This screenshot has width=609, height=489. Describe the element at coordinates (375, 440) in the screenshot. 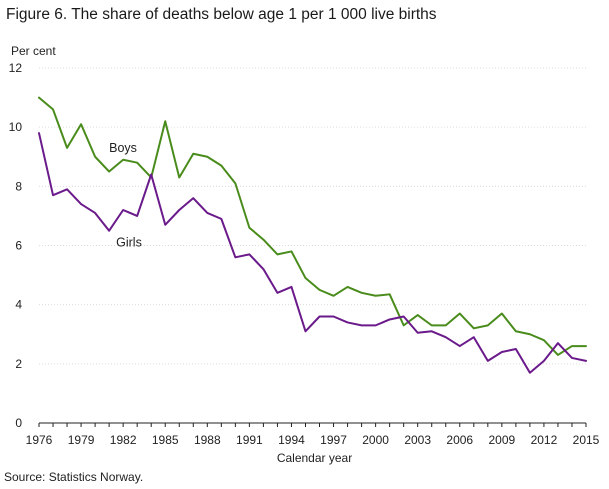

I see `x-tick-label: 2000` at that location.